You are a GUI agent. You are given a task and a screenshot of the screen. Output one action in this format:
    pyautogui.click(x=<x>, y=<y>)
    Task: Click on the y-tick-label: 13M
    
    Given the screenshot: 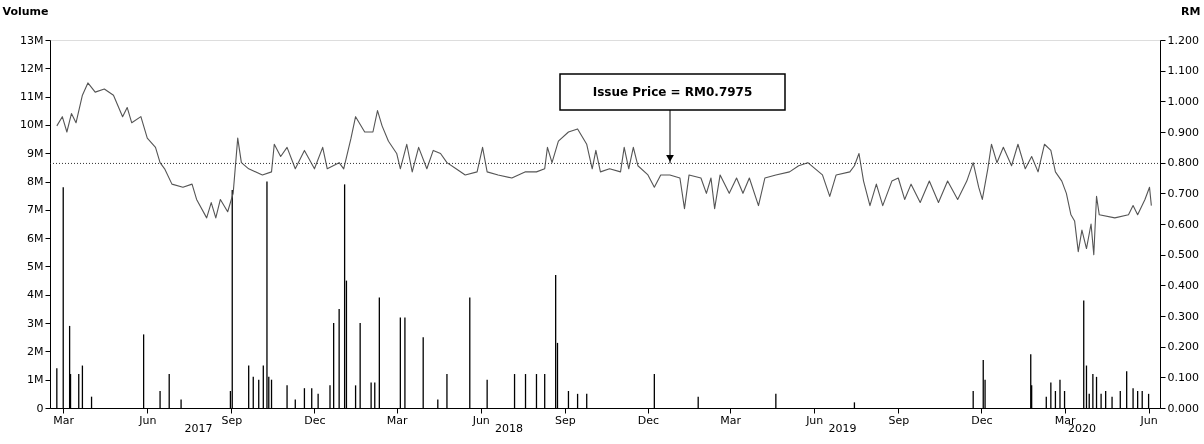 What is the action you would take?
    pyautogui.click(x=32, y=40)
    